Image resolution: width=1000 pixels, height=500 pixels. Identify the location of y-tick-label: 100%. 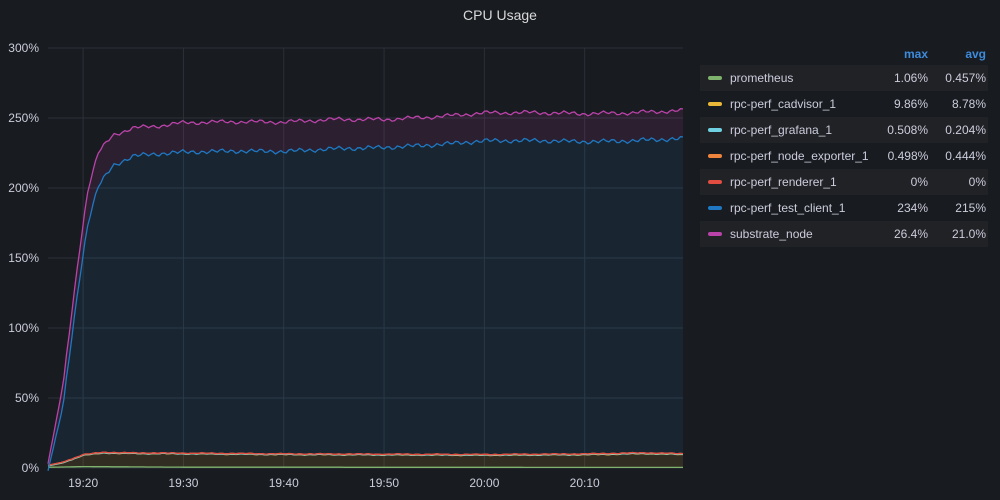
(23, 328).